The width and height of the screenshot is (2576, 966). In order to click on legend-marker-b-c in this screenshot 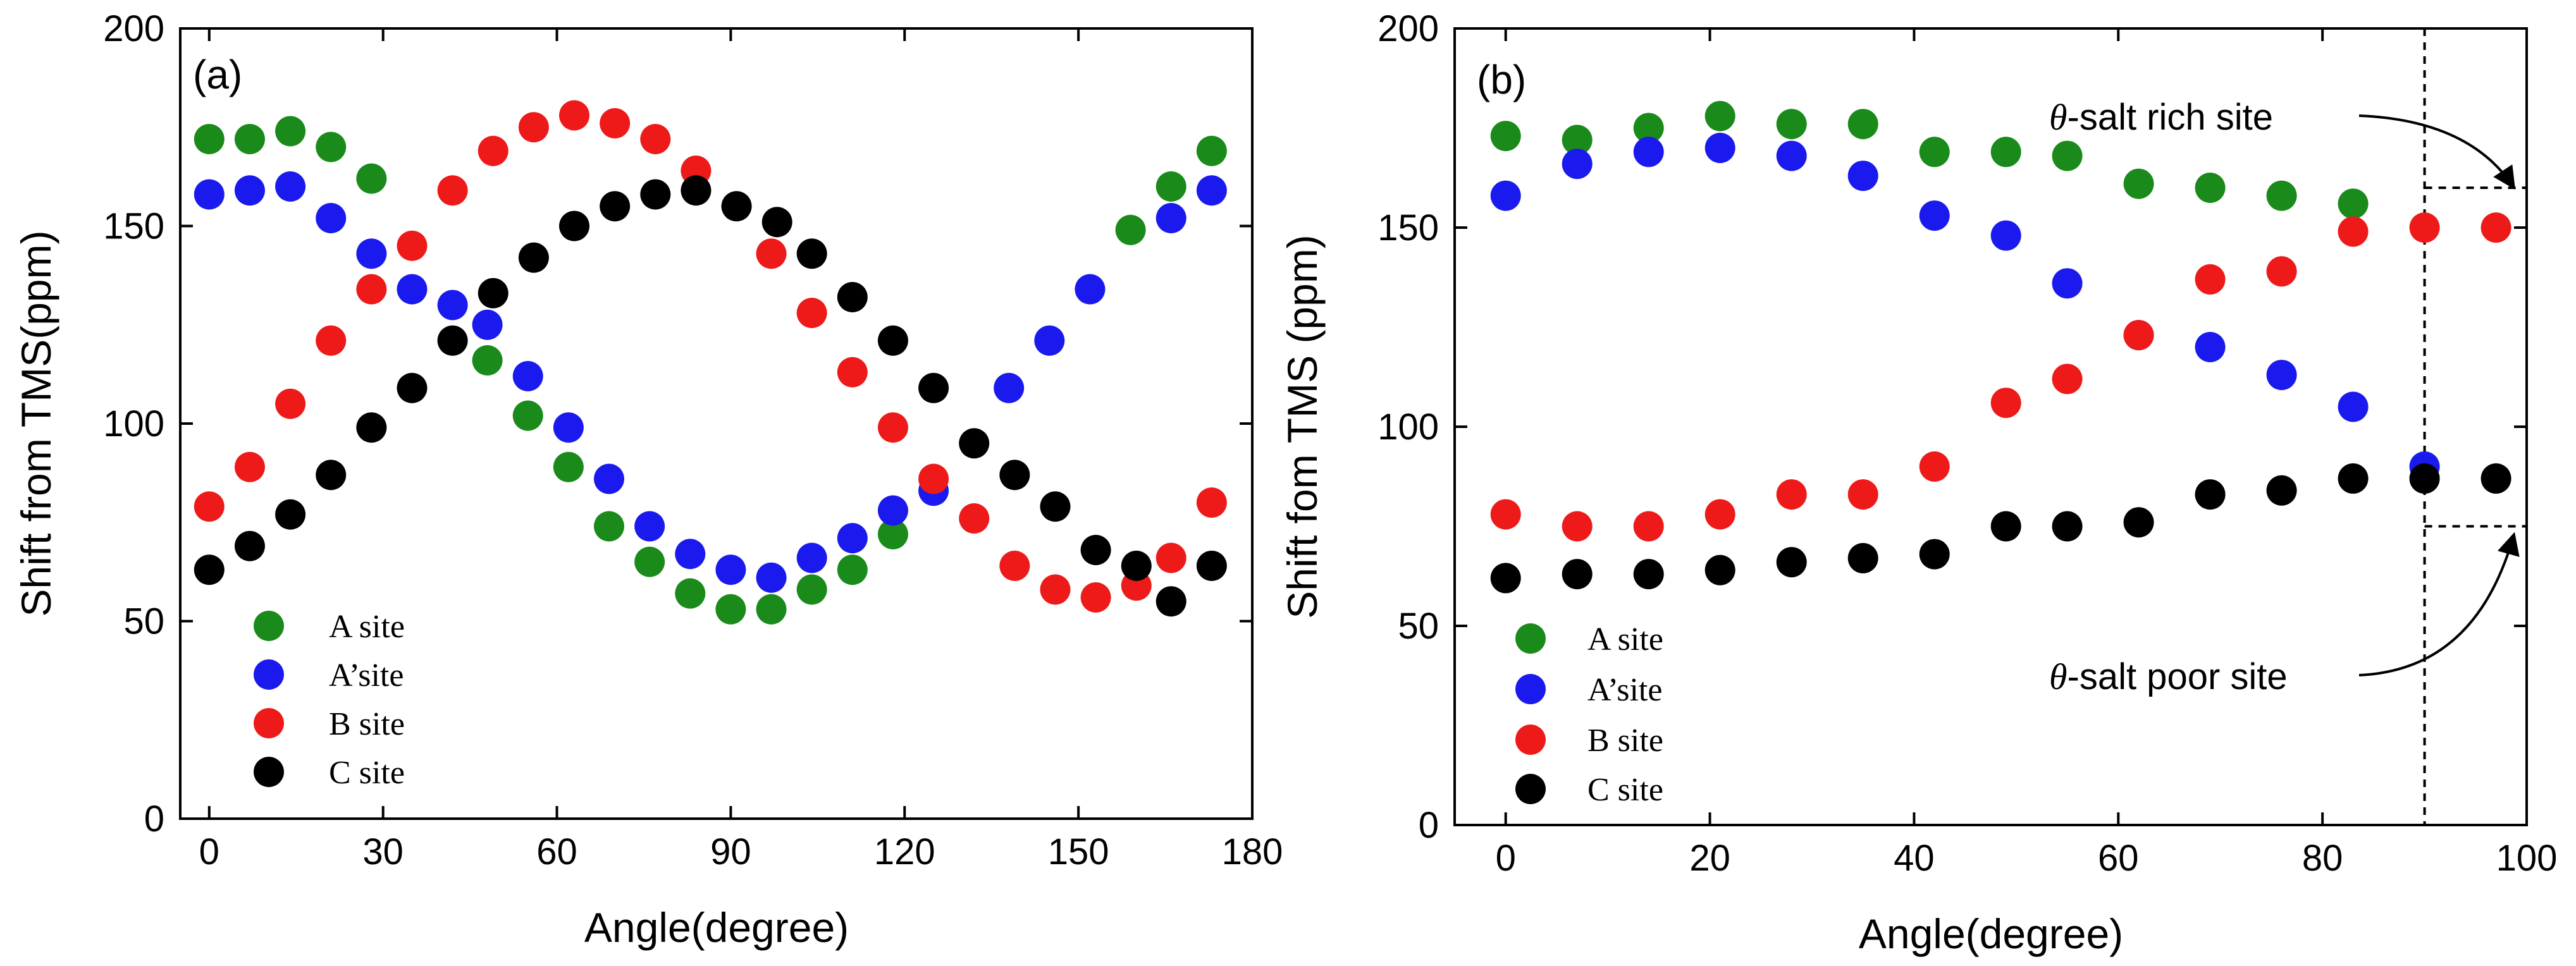, I will do `click(1531, 789)`.